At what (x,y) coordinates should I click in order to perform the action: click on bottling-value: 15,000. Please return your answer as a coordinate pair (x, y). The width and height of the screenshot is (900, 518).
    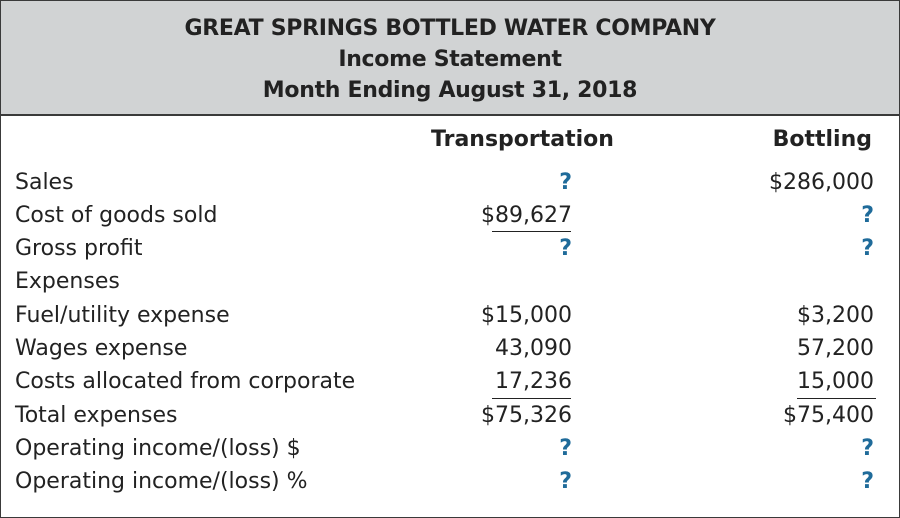
    Looking at the image, I should click on (835, 381).